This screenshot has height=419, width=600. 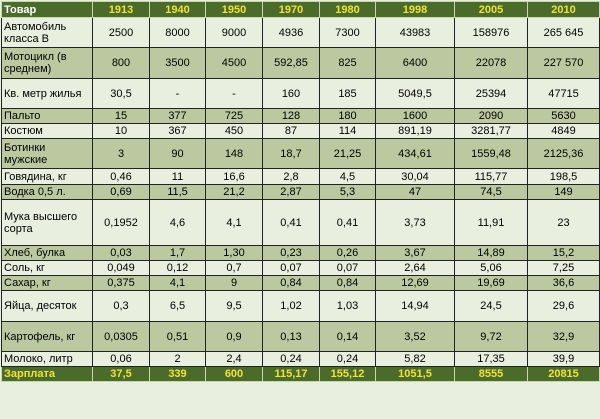 What do you see at coordinates (234, 131) in the screenshot?
I see `value-cell: 450` at bounding box center [234, 131].